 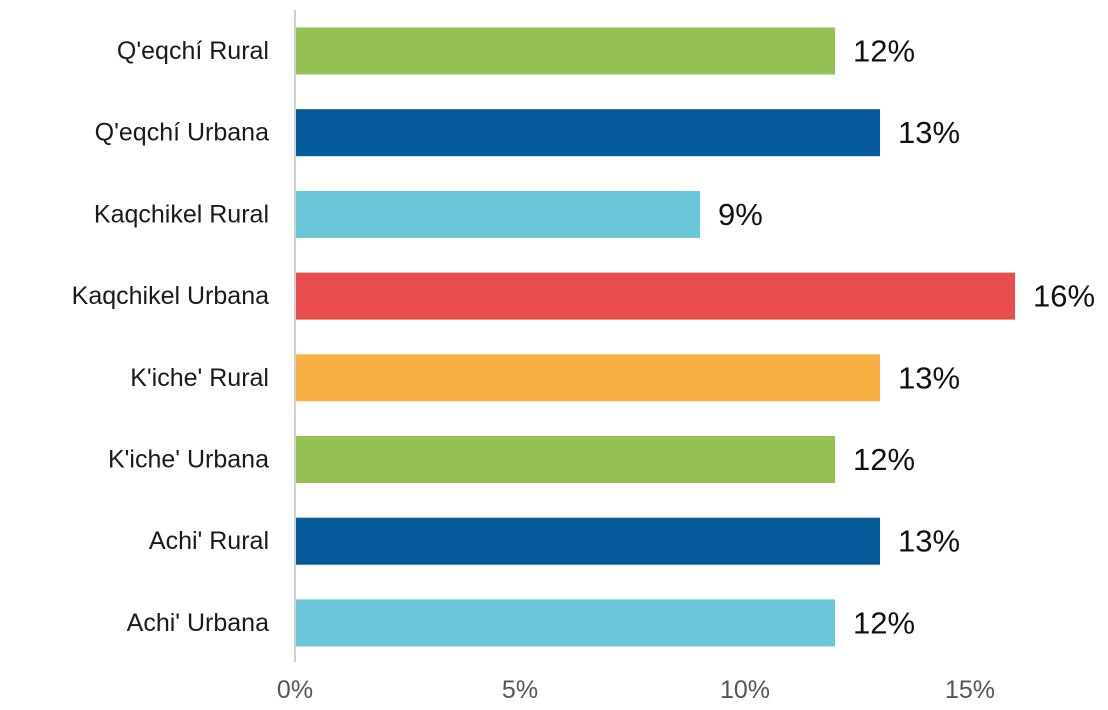 I want to click on x-tick-label: 15%, so click(x=970, y=690).